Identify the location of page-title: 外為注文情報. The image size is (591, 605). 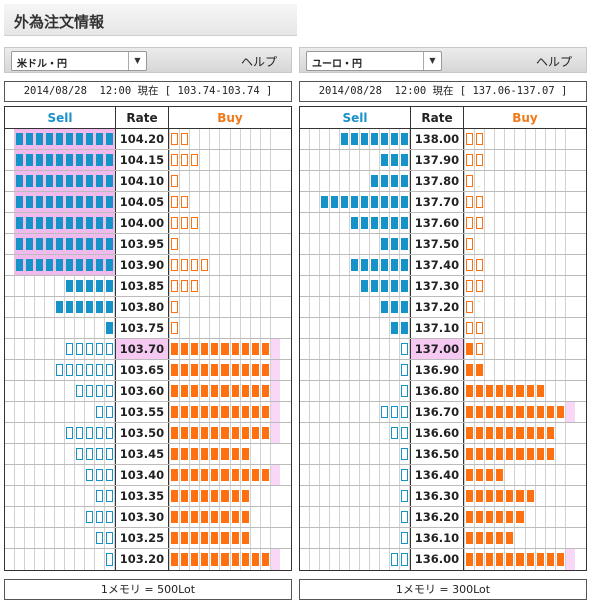
(150, 20).